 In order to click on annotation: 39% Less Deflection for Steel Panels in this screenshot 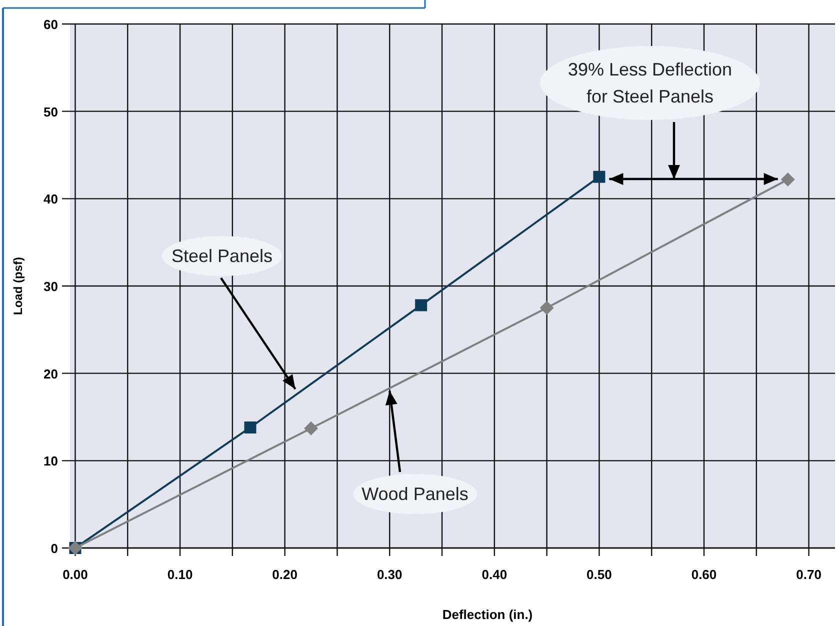, I will do `click(650, 83)`.